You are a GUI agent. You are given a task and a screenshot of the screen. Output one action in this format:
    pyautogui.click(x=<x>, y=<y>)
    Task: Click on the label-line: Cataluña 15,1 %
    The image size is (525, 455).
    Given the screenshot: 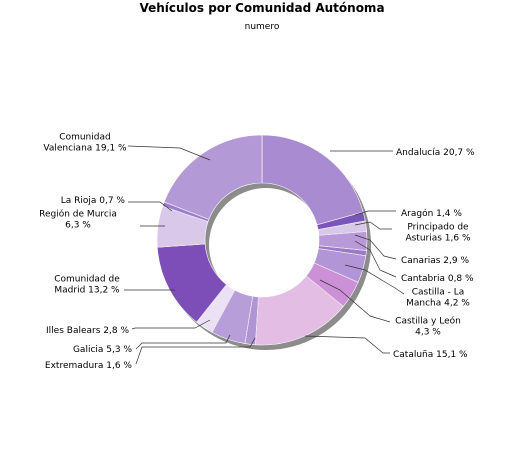 What is the action you would take?
    pyautogui.click(x=430, y=355)
    